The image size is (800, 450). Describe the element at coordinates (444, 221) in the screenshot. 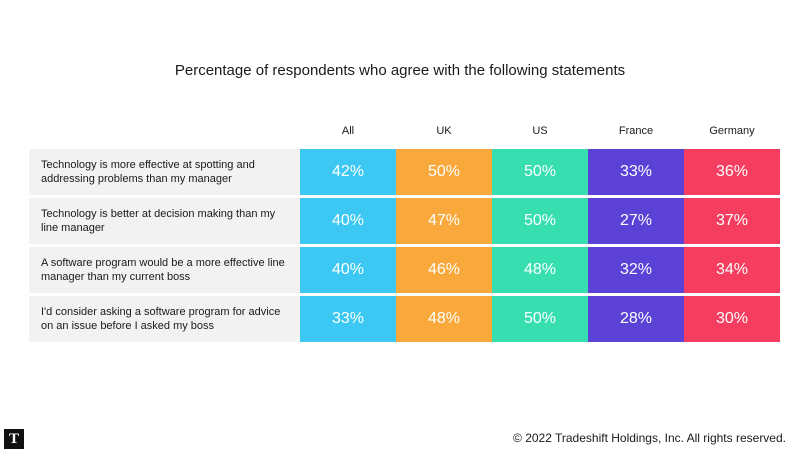

I see `value-cell-uk: 47%` at that location.